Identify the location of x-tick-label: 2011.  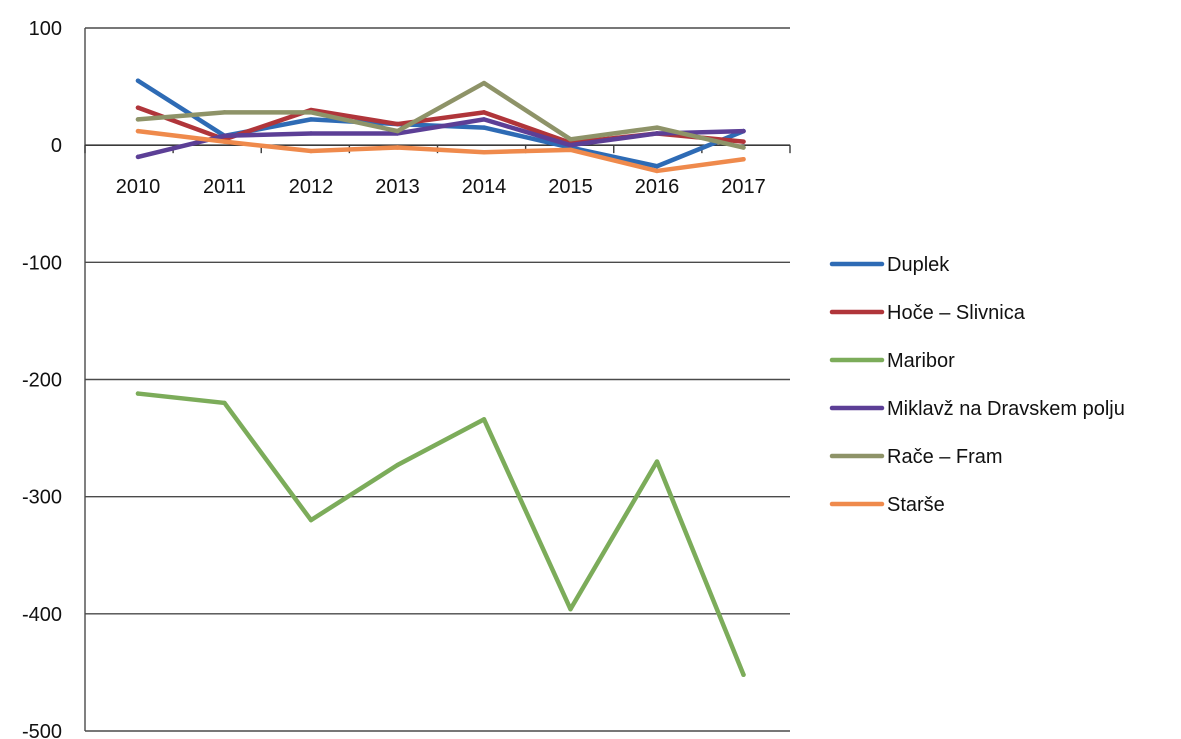
(224, 187).